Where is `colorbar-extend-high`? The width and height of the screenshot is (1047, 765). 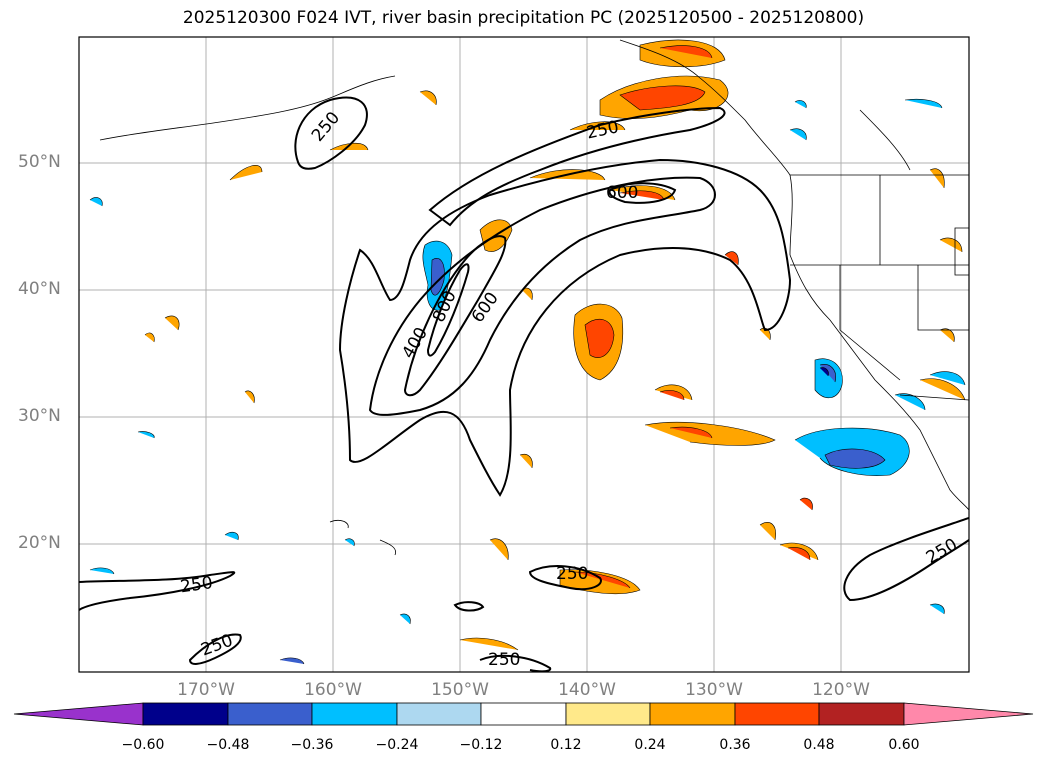 colorbar-extend-high is located at coordinates (968, 714).